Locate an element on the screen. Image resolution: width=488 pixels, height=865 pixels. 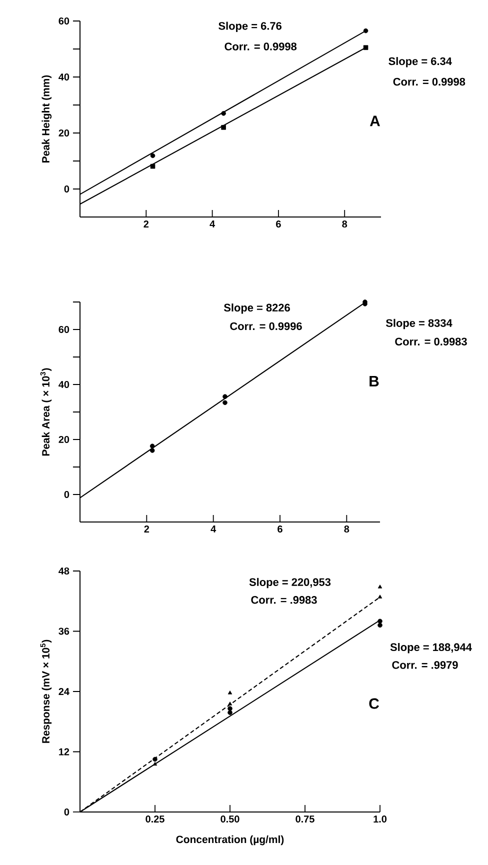
y-tick-label: 12 is located at coordinates (64, 752).